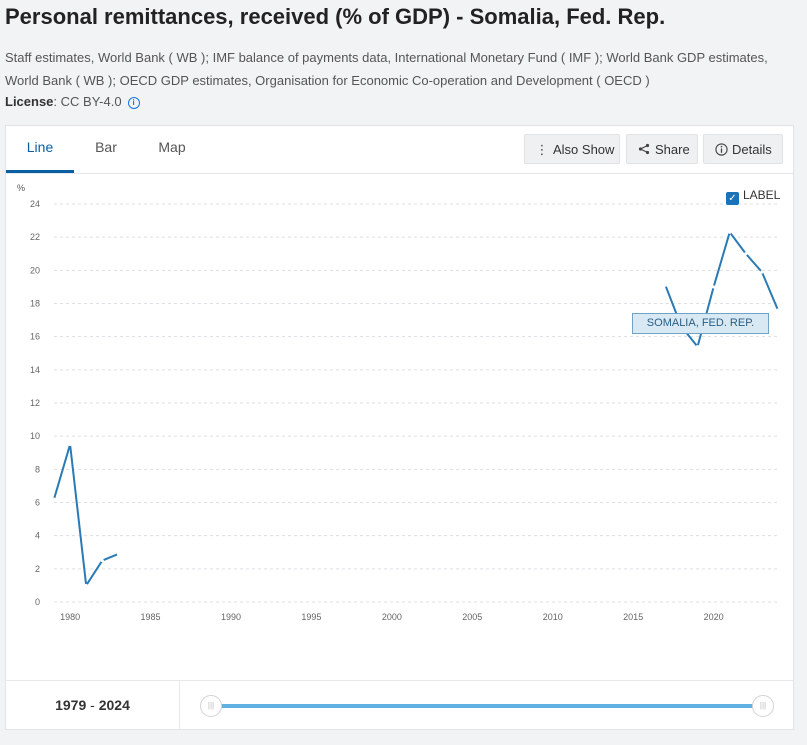 This screenshot has height=745, width=807. I want to click on license: License: CC BY-4.0 i, so click(72, 101).